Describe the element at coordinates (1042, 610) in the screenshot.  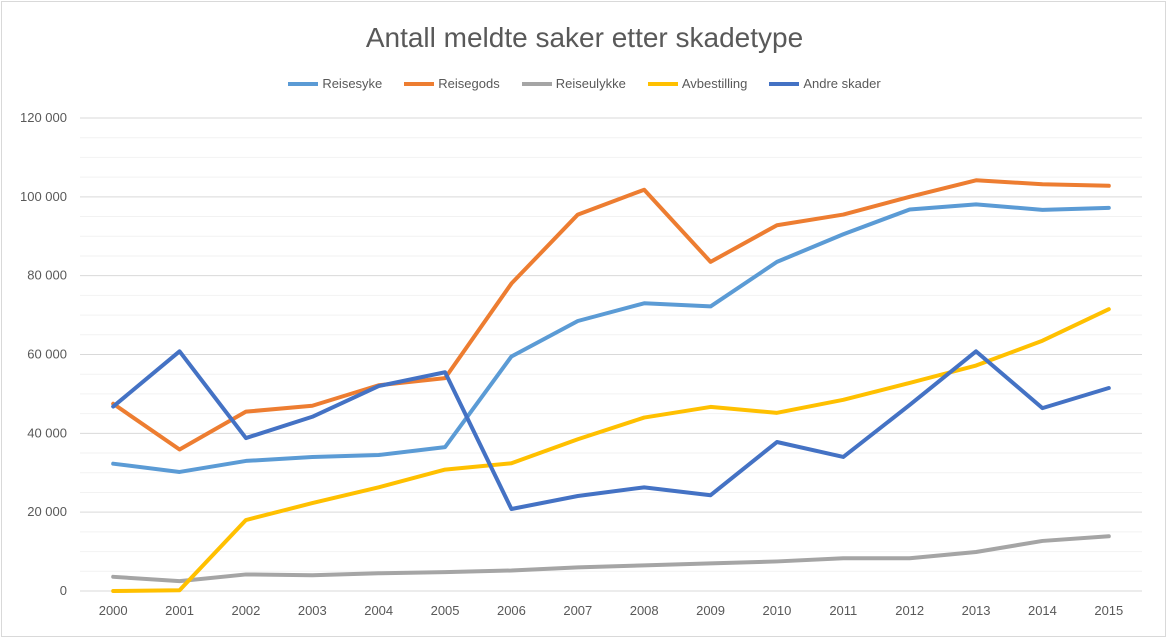
I see `x-tick-label: 2014` at that location.